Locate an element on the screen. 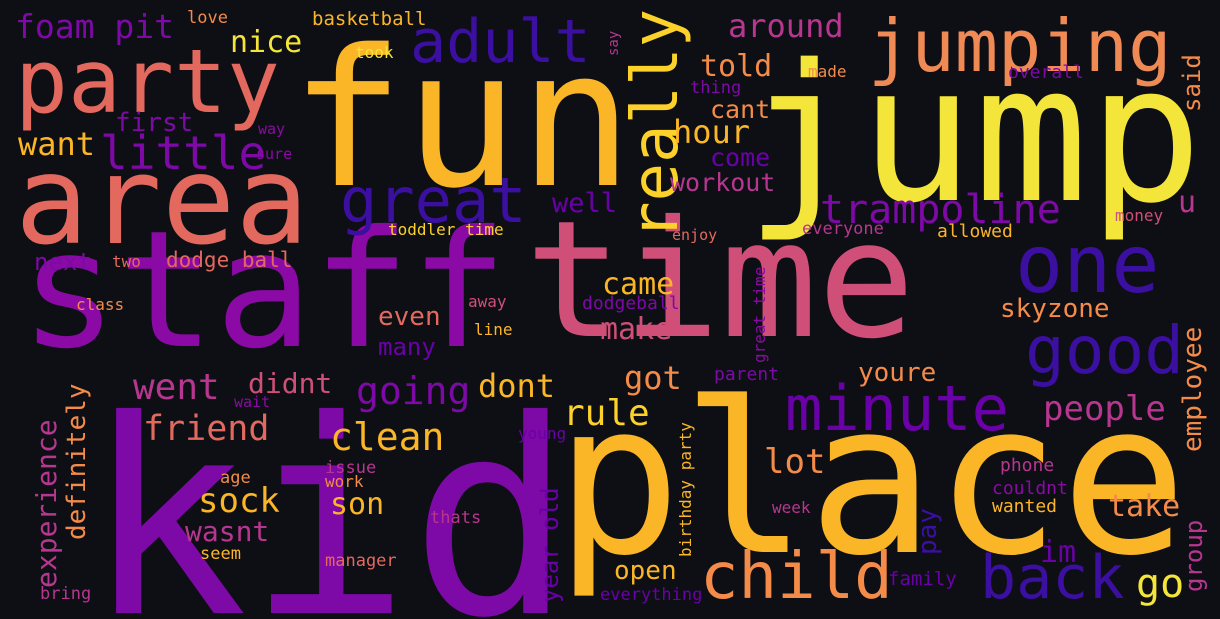  word-away: away is located at coordinates (487, 301).